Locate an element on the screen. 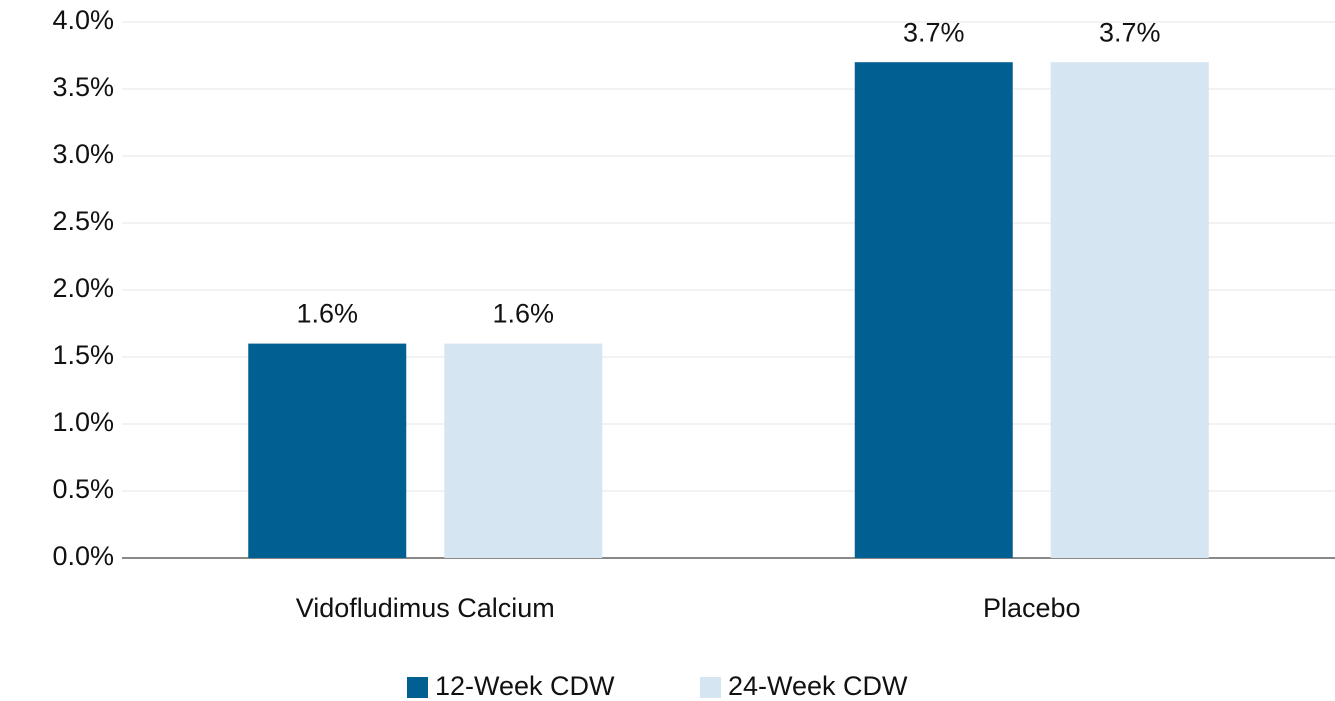  y-tick-label: 0.0% is located at coordinates (83, 556).